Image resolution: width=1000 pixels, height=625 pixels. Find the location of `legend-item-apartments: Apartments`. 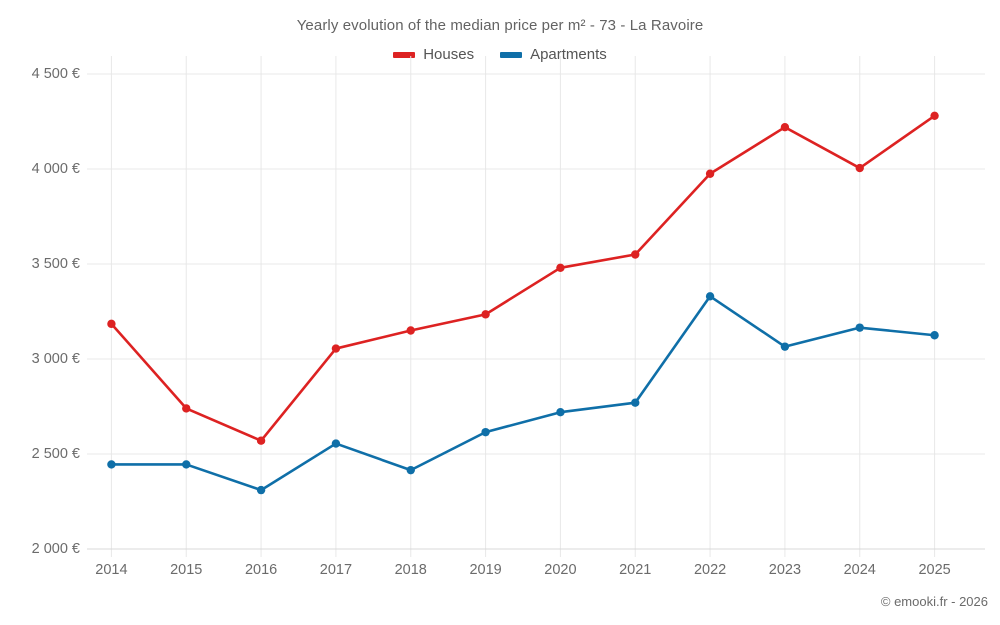

legend-item-apartments: Apartments is located at coordinates (553, 54).